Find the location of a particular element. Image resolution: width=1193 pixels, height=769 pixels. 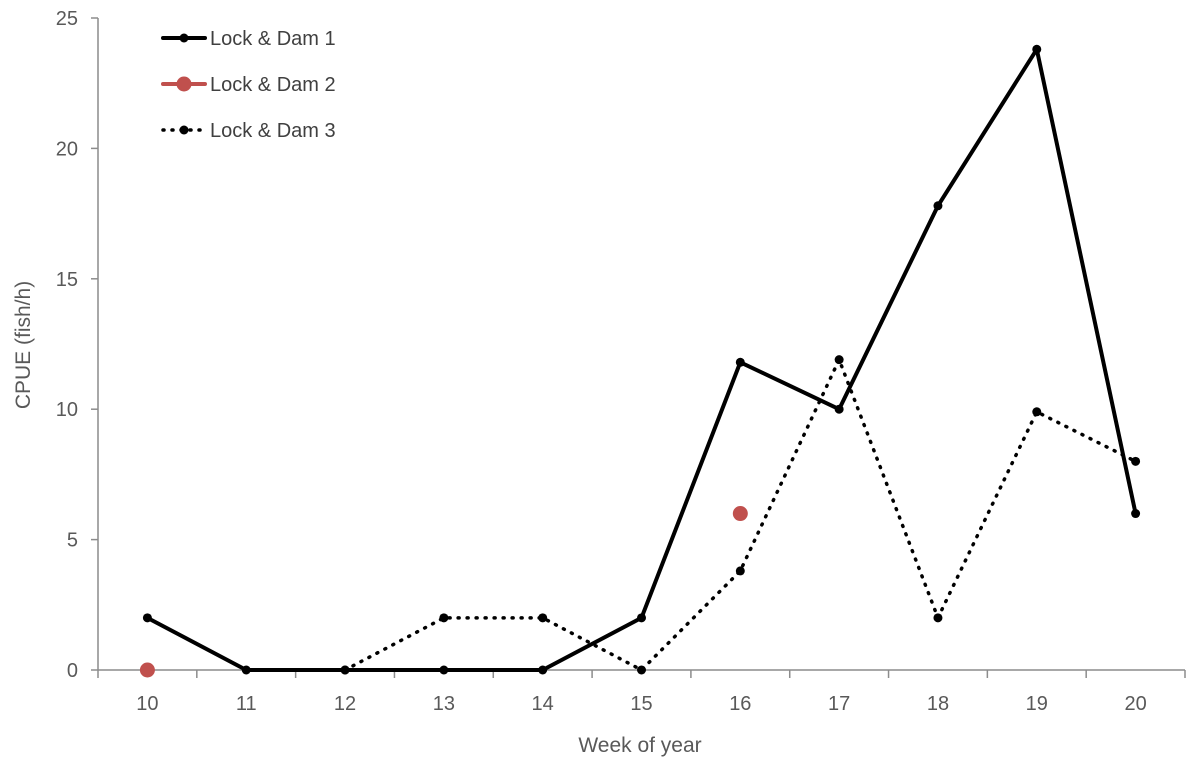

y-tick-label: 25 is located at coordinates (67, 19).